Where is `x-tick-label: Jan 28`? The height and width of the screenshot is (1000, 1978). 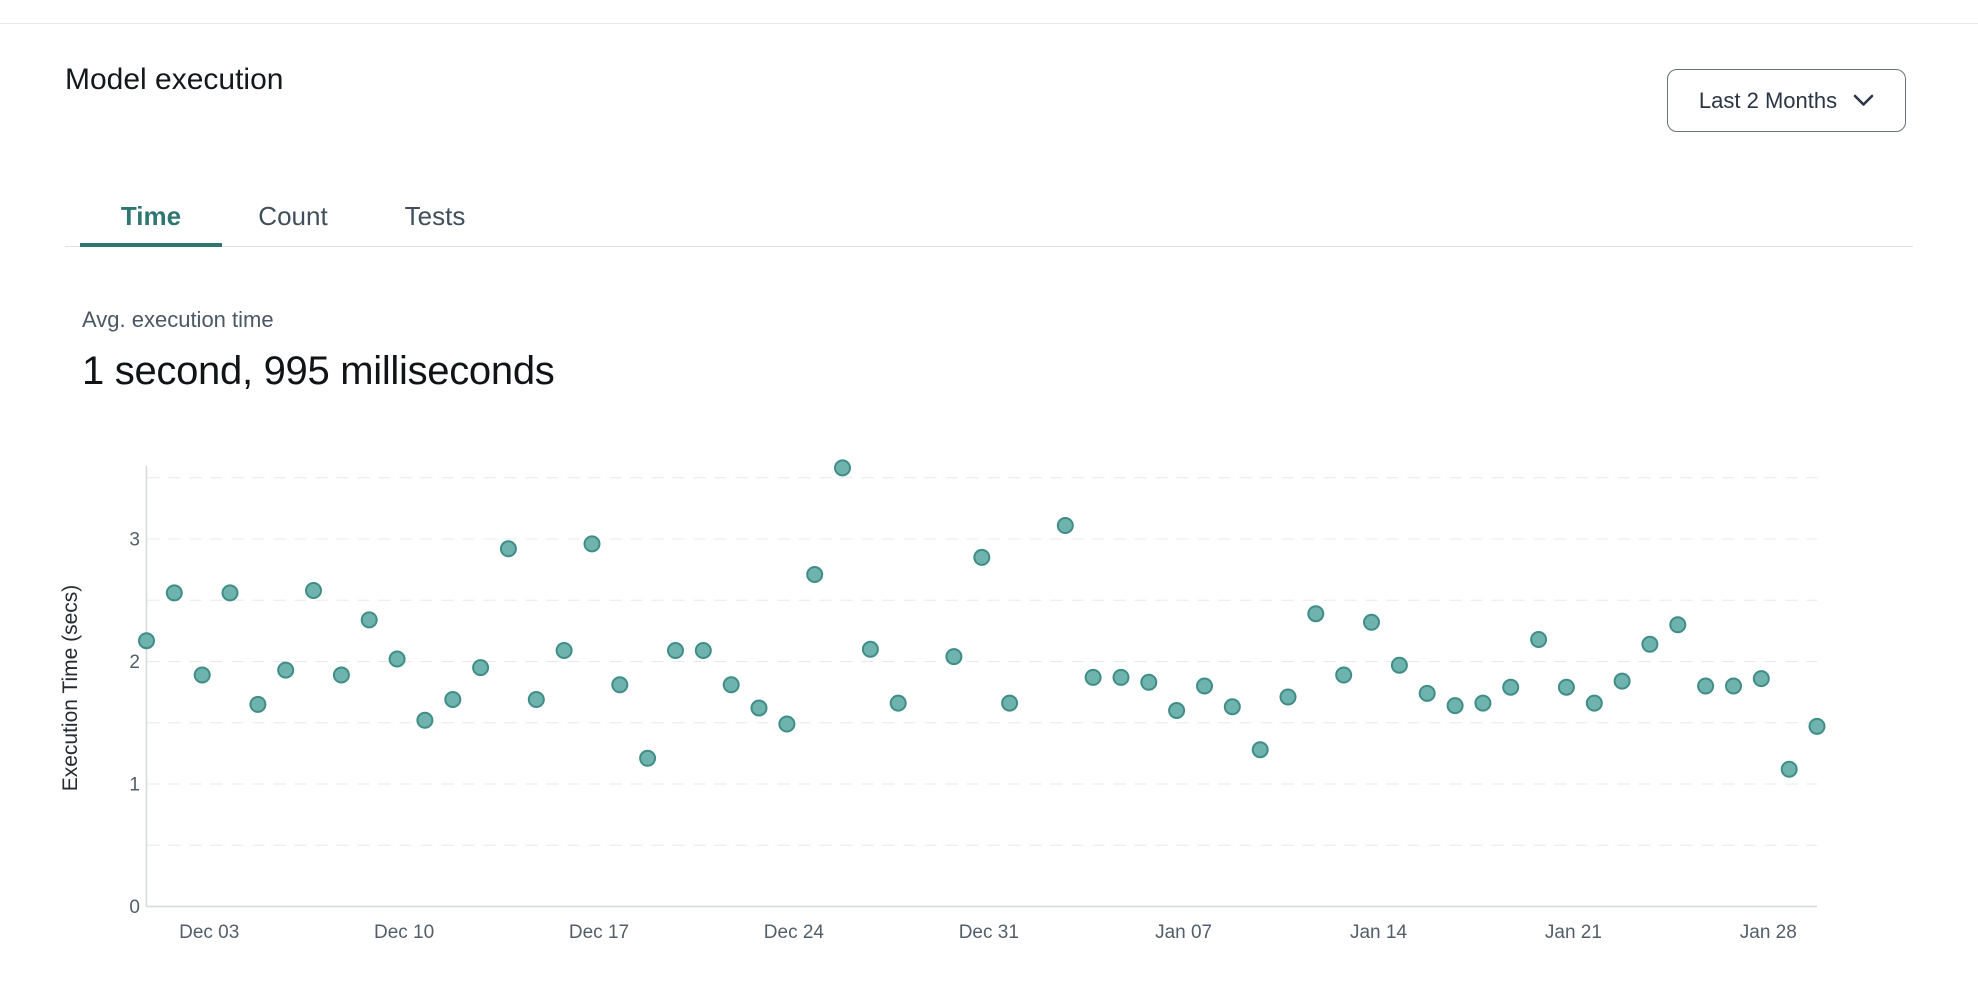 x-tick-label: Jan 28 is located at coordinates (1768, 932).